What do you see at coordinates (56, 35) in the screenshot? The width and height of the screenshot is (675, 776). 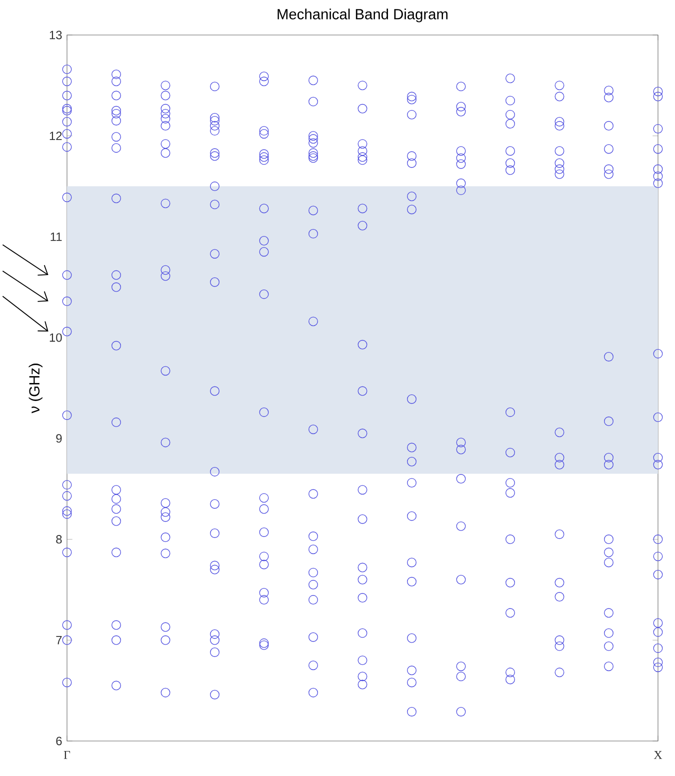 I see `y-tick-label: 13` at bounding box center [56, 35].